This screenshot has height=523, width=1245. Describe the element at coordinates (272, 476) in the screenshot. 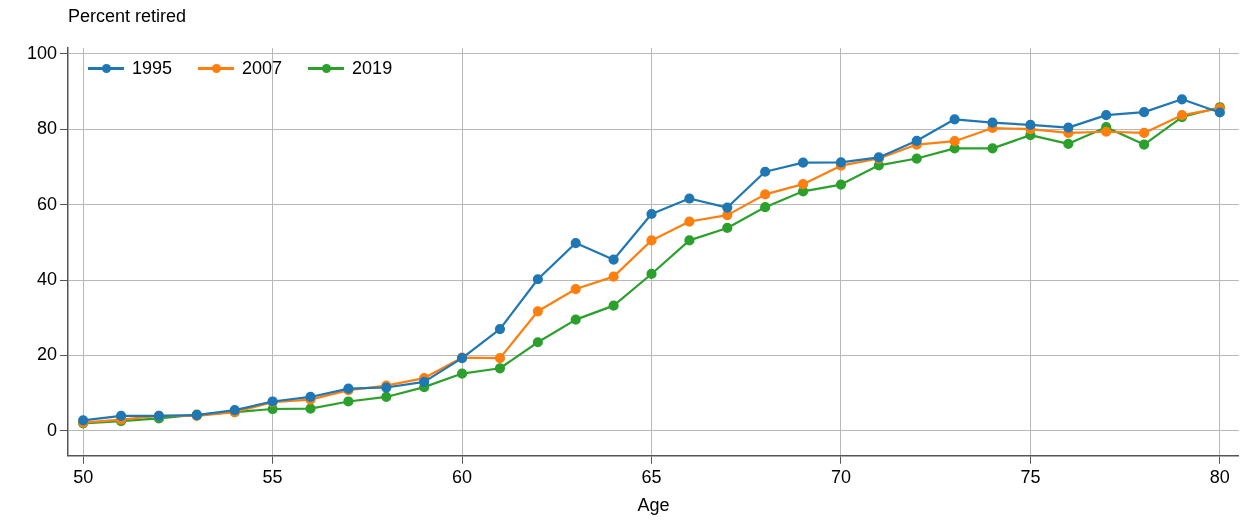

I see `x-tick-label: 55` at that location.